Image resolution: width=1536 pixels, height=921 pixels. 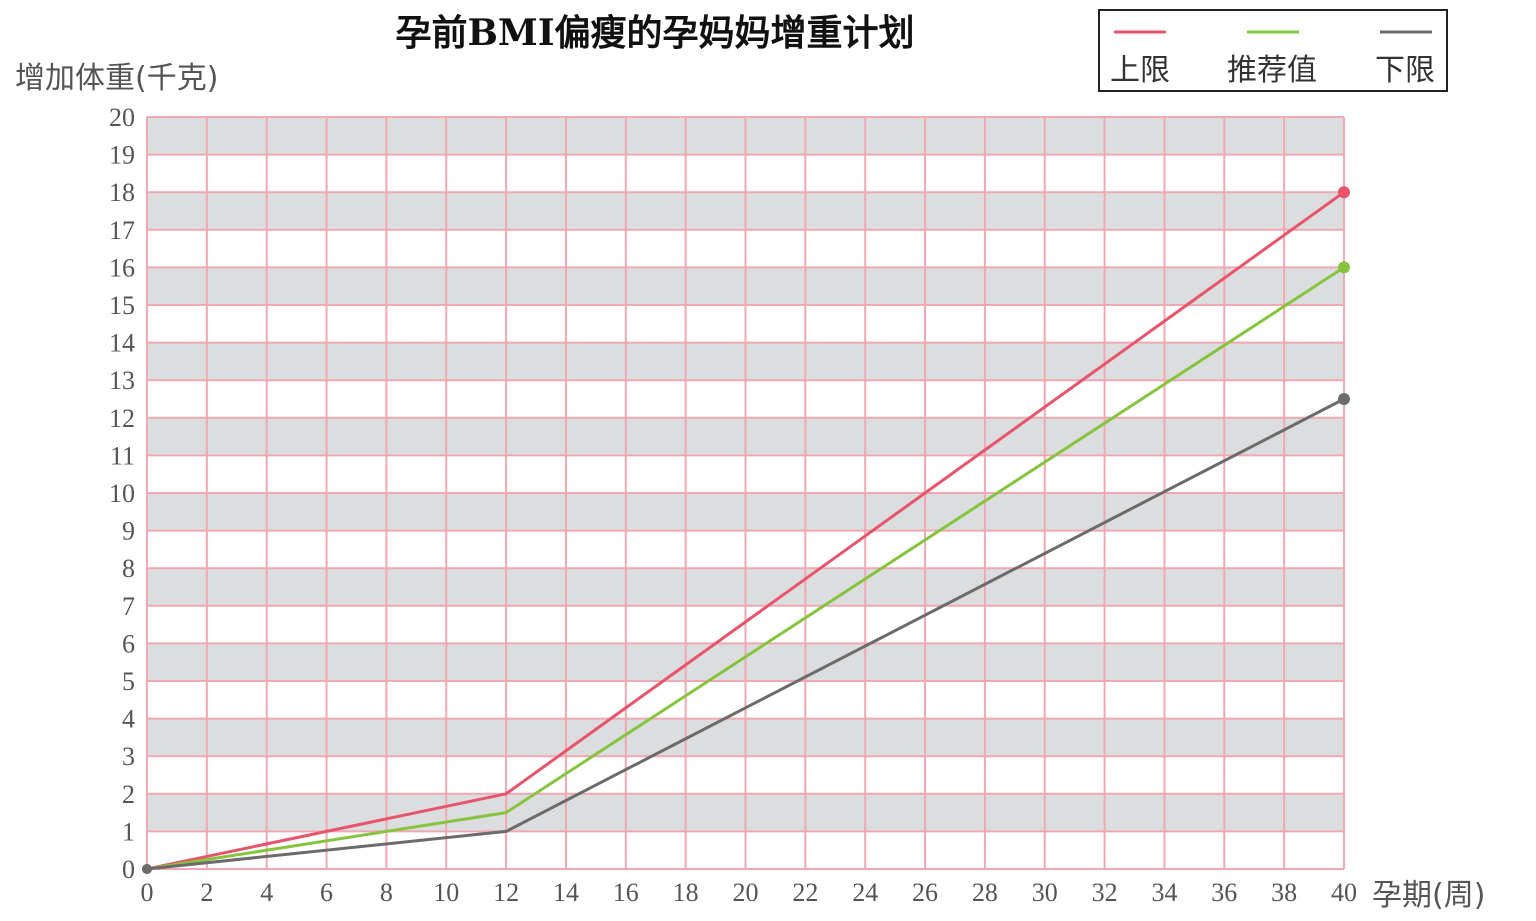 I want to click on y-tick-label: 14, so click(x=122, y=343).